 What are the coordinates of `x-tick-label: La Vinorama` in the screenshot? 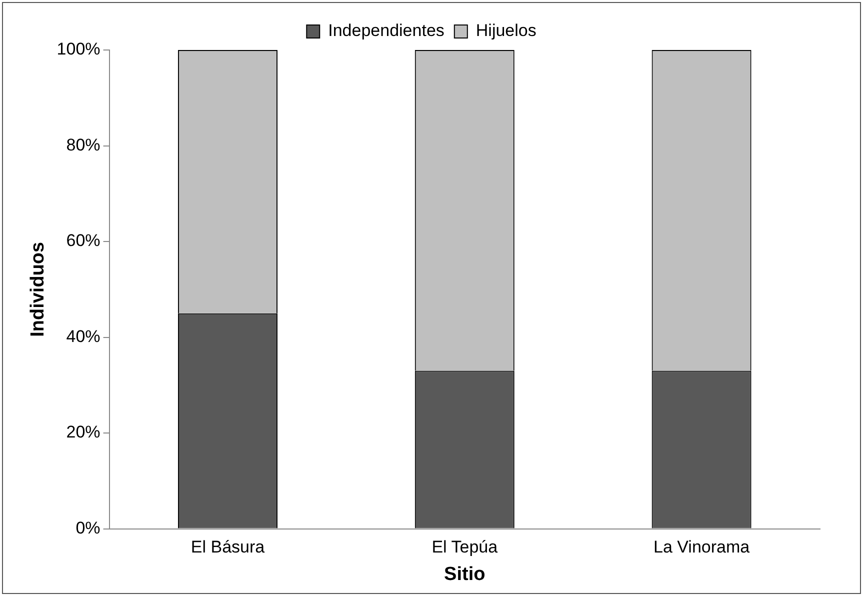 It's located at (702, 547).